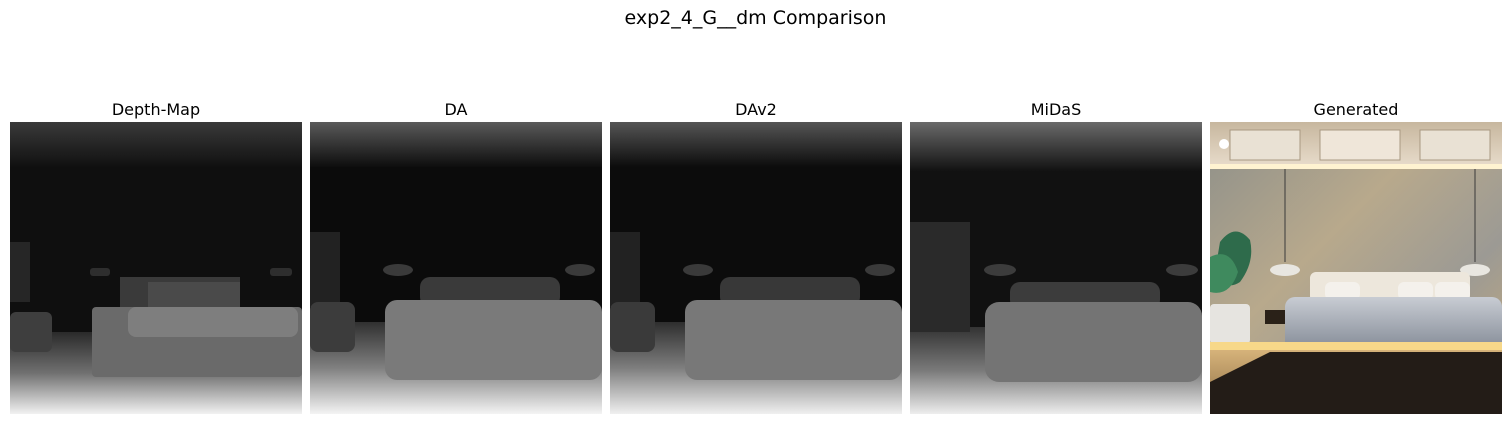  I want to click on panel-dav2: DAv2, so click(756, 256).